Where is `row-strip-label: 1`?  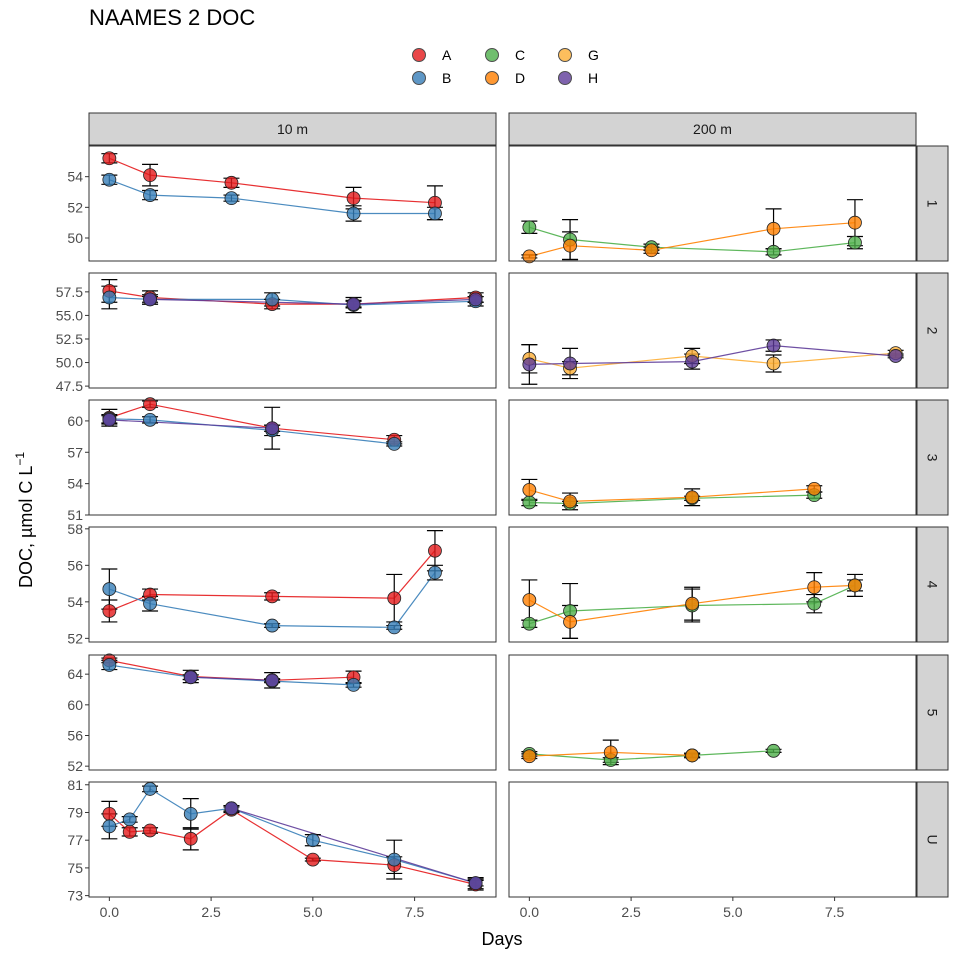 row-strip-label: 1 is located at coordinates (933, 204).